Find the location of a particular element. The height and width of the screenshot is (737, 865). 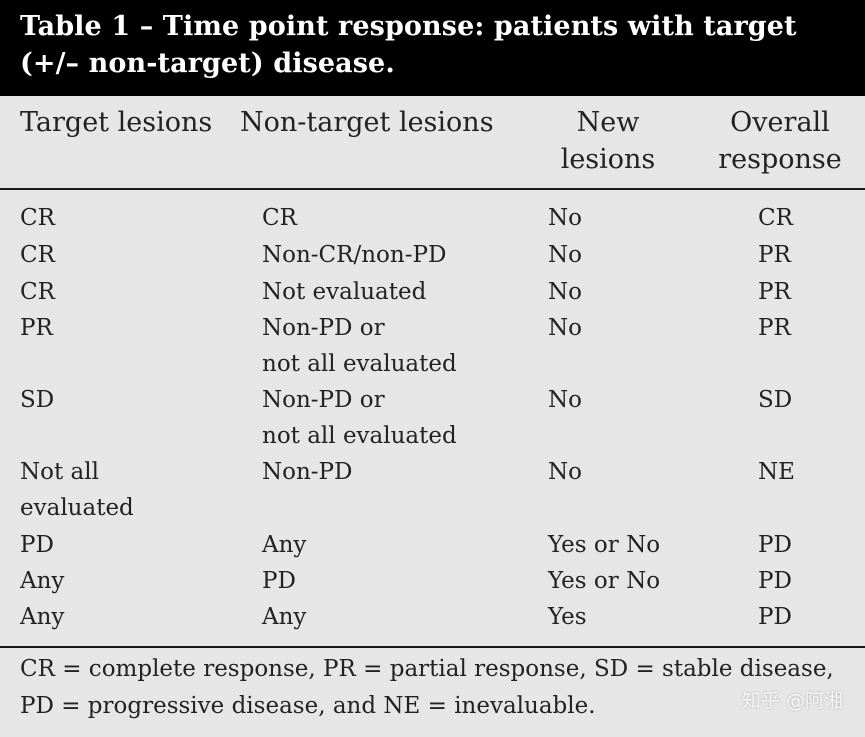

cell-nontarget: CR is located at coordinates (279, 218).